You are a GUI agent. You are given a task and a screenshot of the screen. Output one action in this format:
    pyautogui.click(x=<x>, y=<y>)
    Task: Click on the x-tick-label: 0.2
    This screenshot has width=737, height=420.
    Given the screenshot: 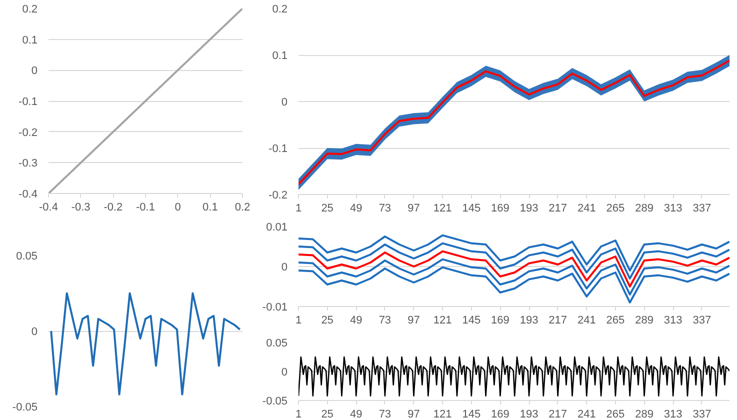 What is the action you would take?
    pyautogui.click(x=242, y=208)
    